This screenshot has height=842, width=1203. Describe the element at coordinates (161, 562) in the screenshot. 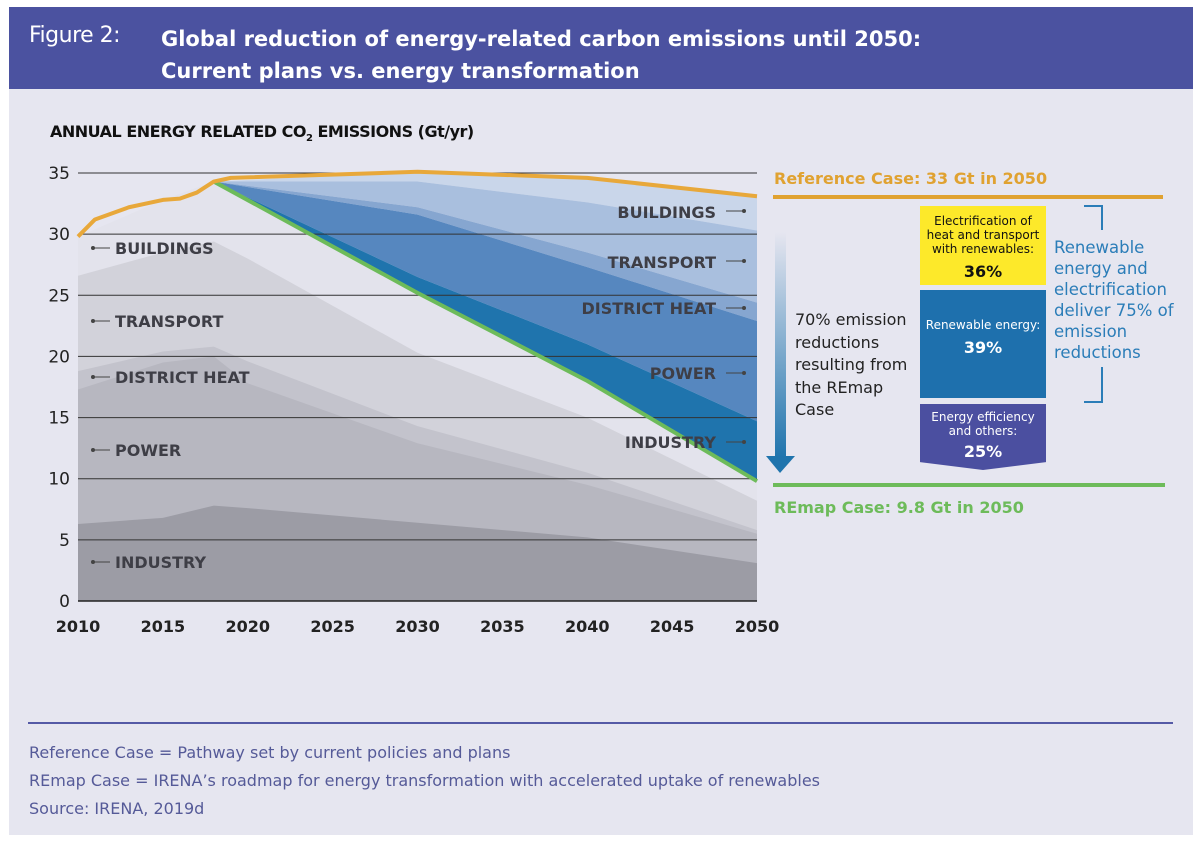

I see `label-industry: INDUSTRY` at that location.